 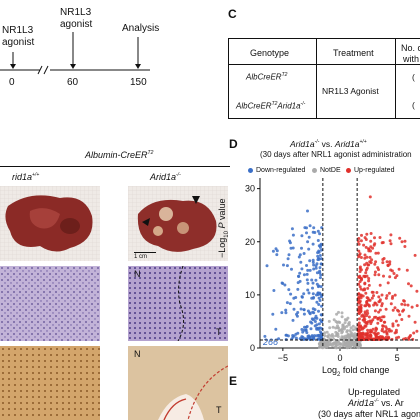 I want to click on legend-up-dot, so click(x=348, y=170).